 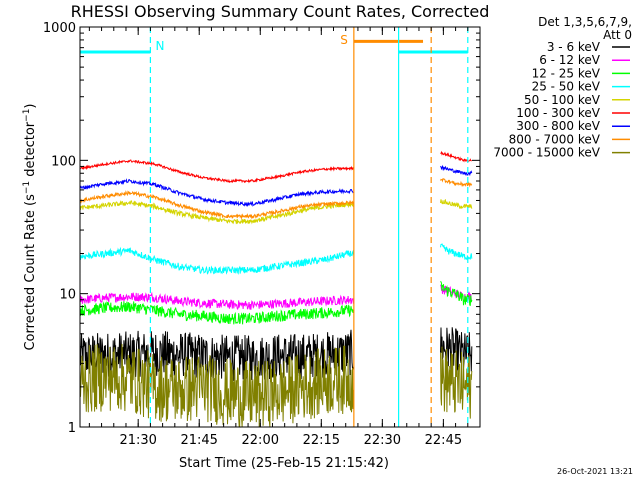 What do you see at coordinates (574, 47) in the screenshot?
I see `legend-label-0: 3 - 6 keV` at bounding box center [574, 47].